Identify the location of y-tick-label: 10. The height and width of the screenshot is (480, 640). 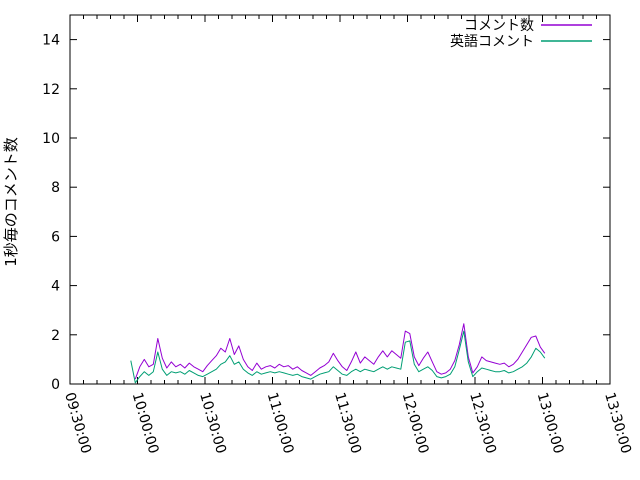
(51, 139).